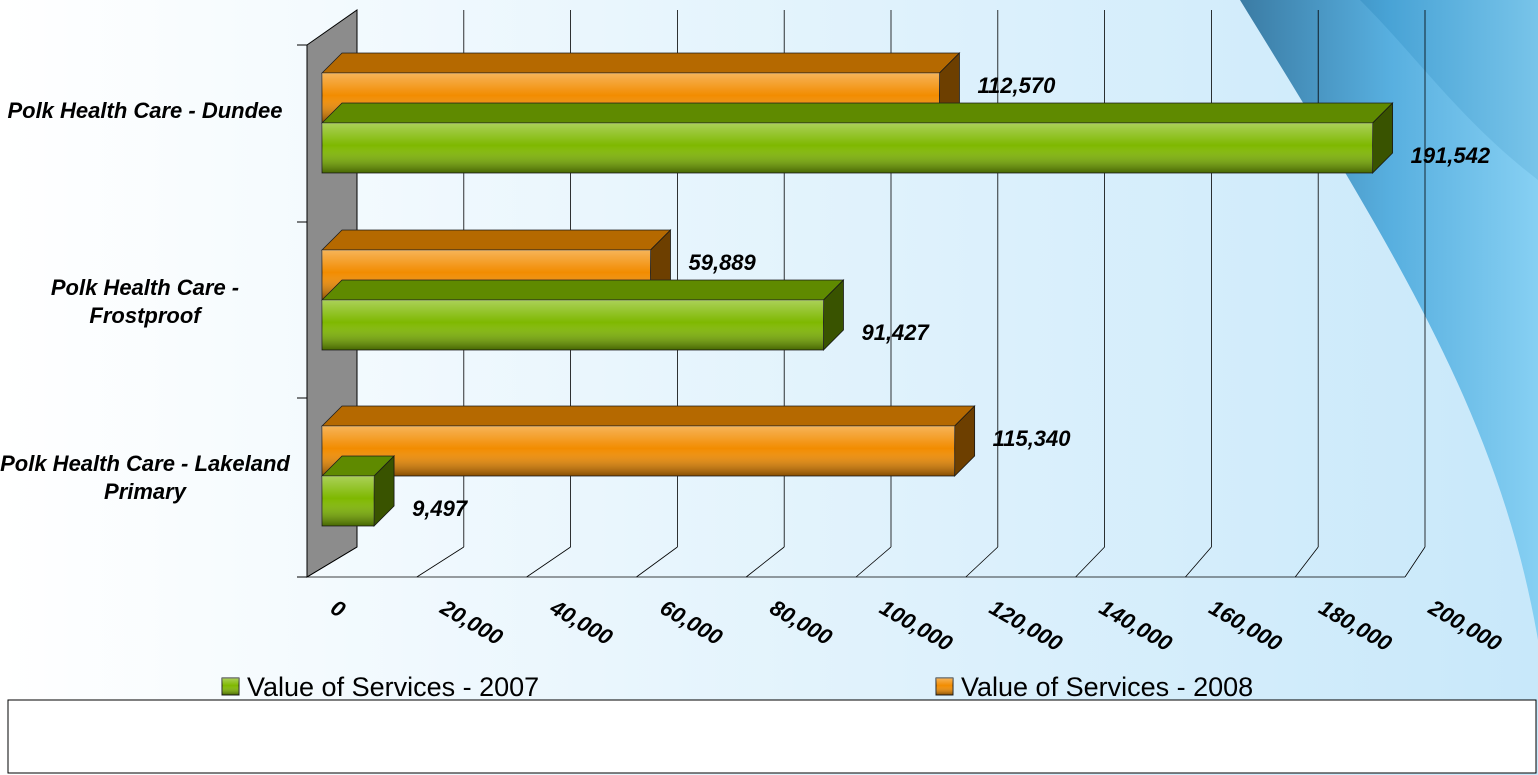 This screenshot has height=775, width=1538. I want to click on value-label: 115,340, so click(1032, 438).